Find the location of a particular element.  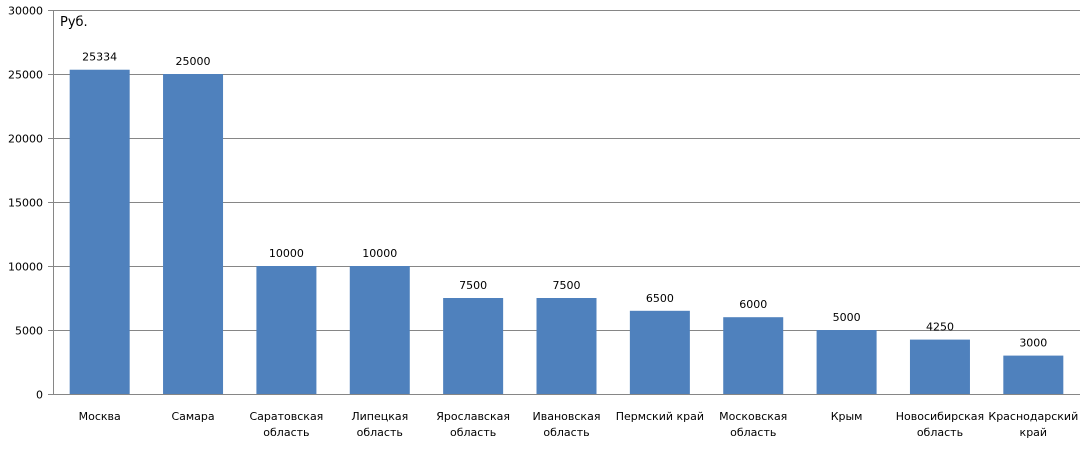

category-label-line: Москва is located at coordinates (100, 416).